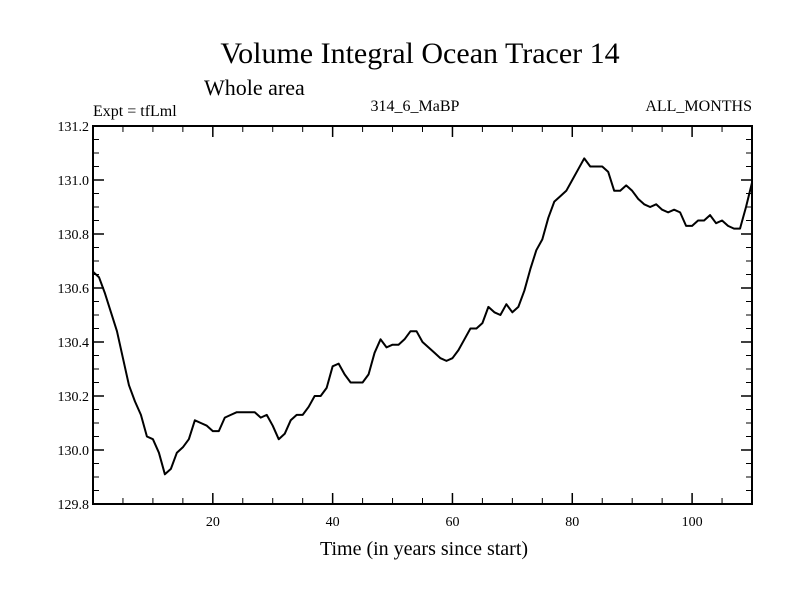 This screenshot has width=800, height=600. I want to click on x-tick-labels: 20 40 60 80 100, so click(454, 522).